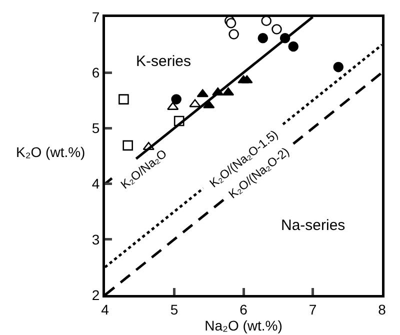 The height and width of the screenshot is (335, 400). I want to click on annotation: Na-series, so click(313, 225).